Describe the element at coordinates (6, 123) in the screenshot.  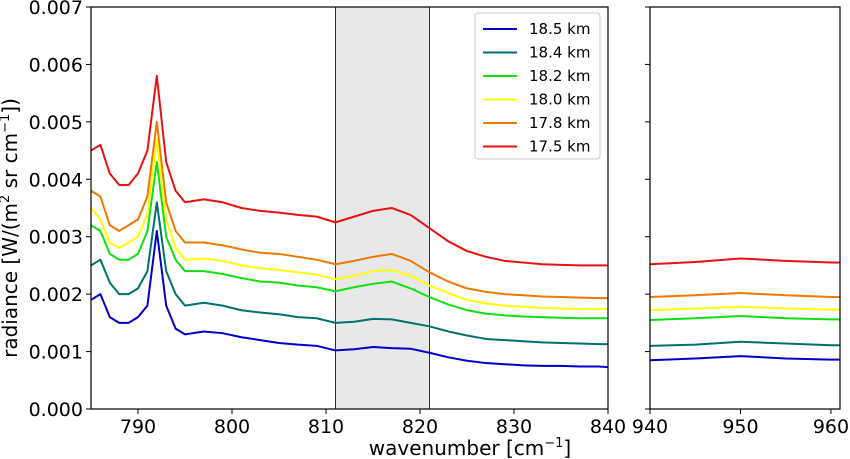
I see `y-axis-title-sup2: −1` at that location.